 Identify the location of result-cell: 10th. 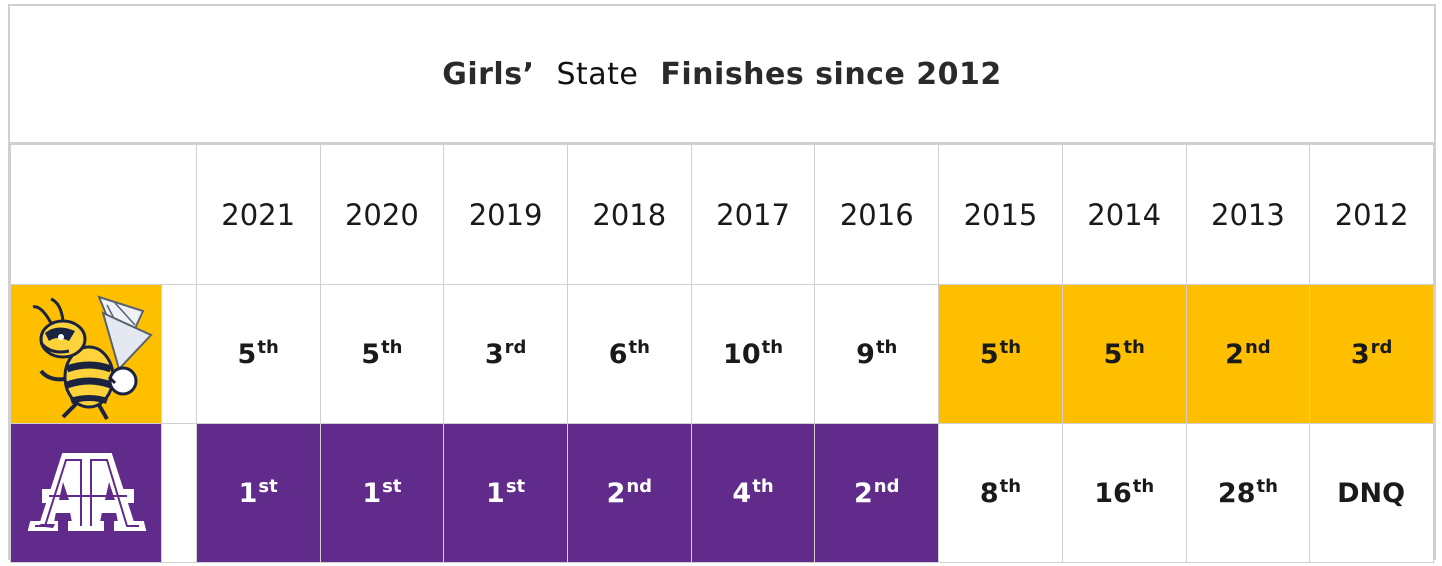
(753, 354).